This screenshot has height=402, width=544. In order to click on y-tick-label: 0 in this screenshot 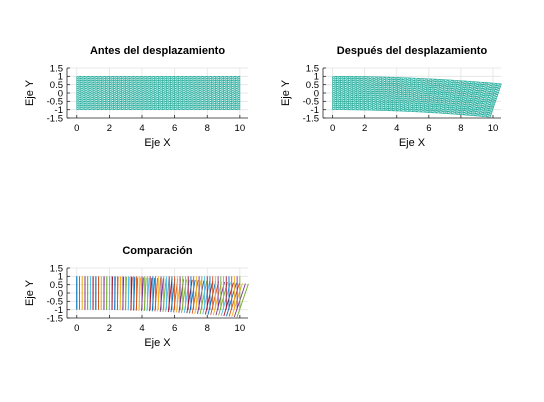, I will do `click(60, 93)`.